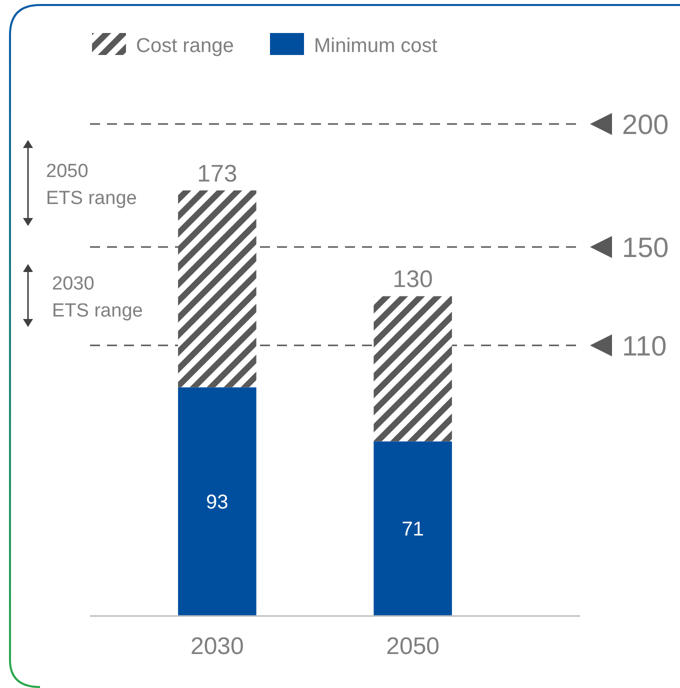 Image resolution: width=680 pixels, height=688 pixels. I want to click on data-label: 93, so click(217, 503).